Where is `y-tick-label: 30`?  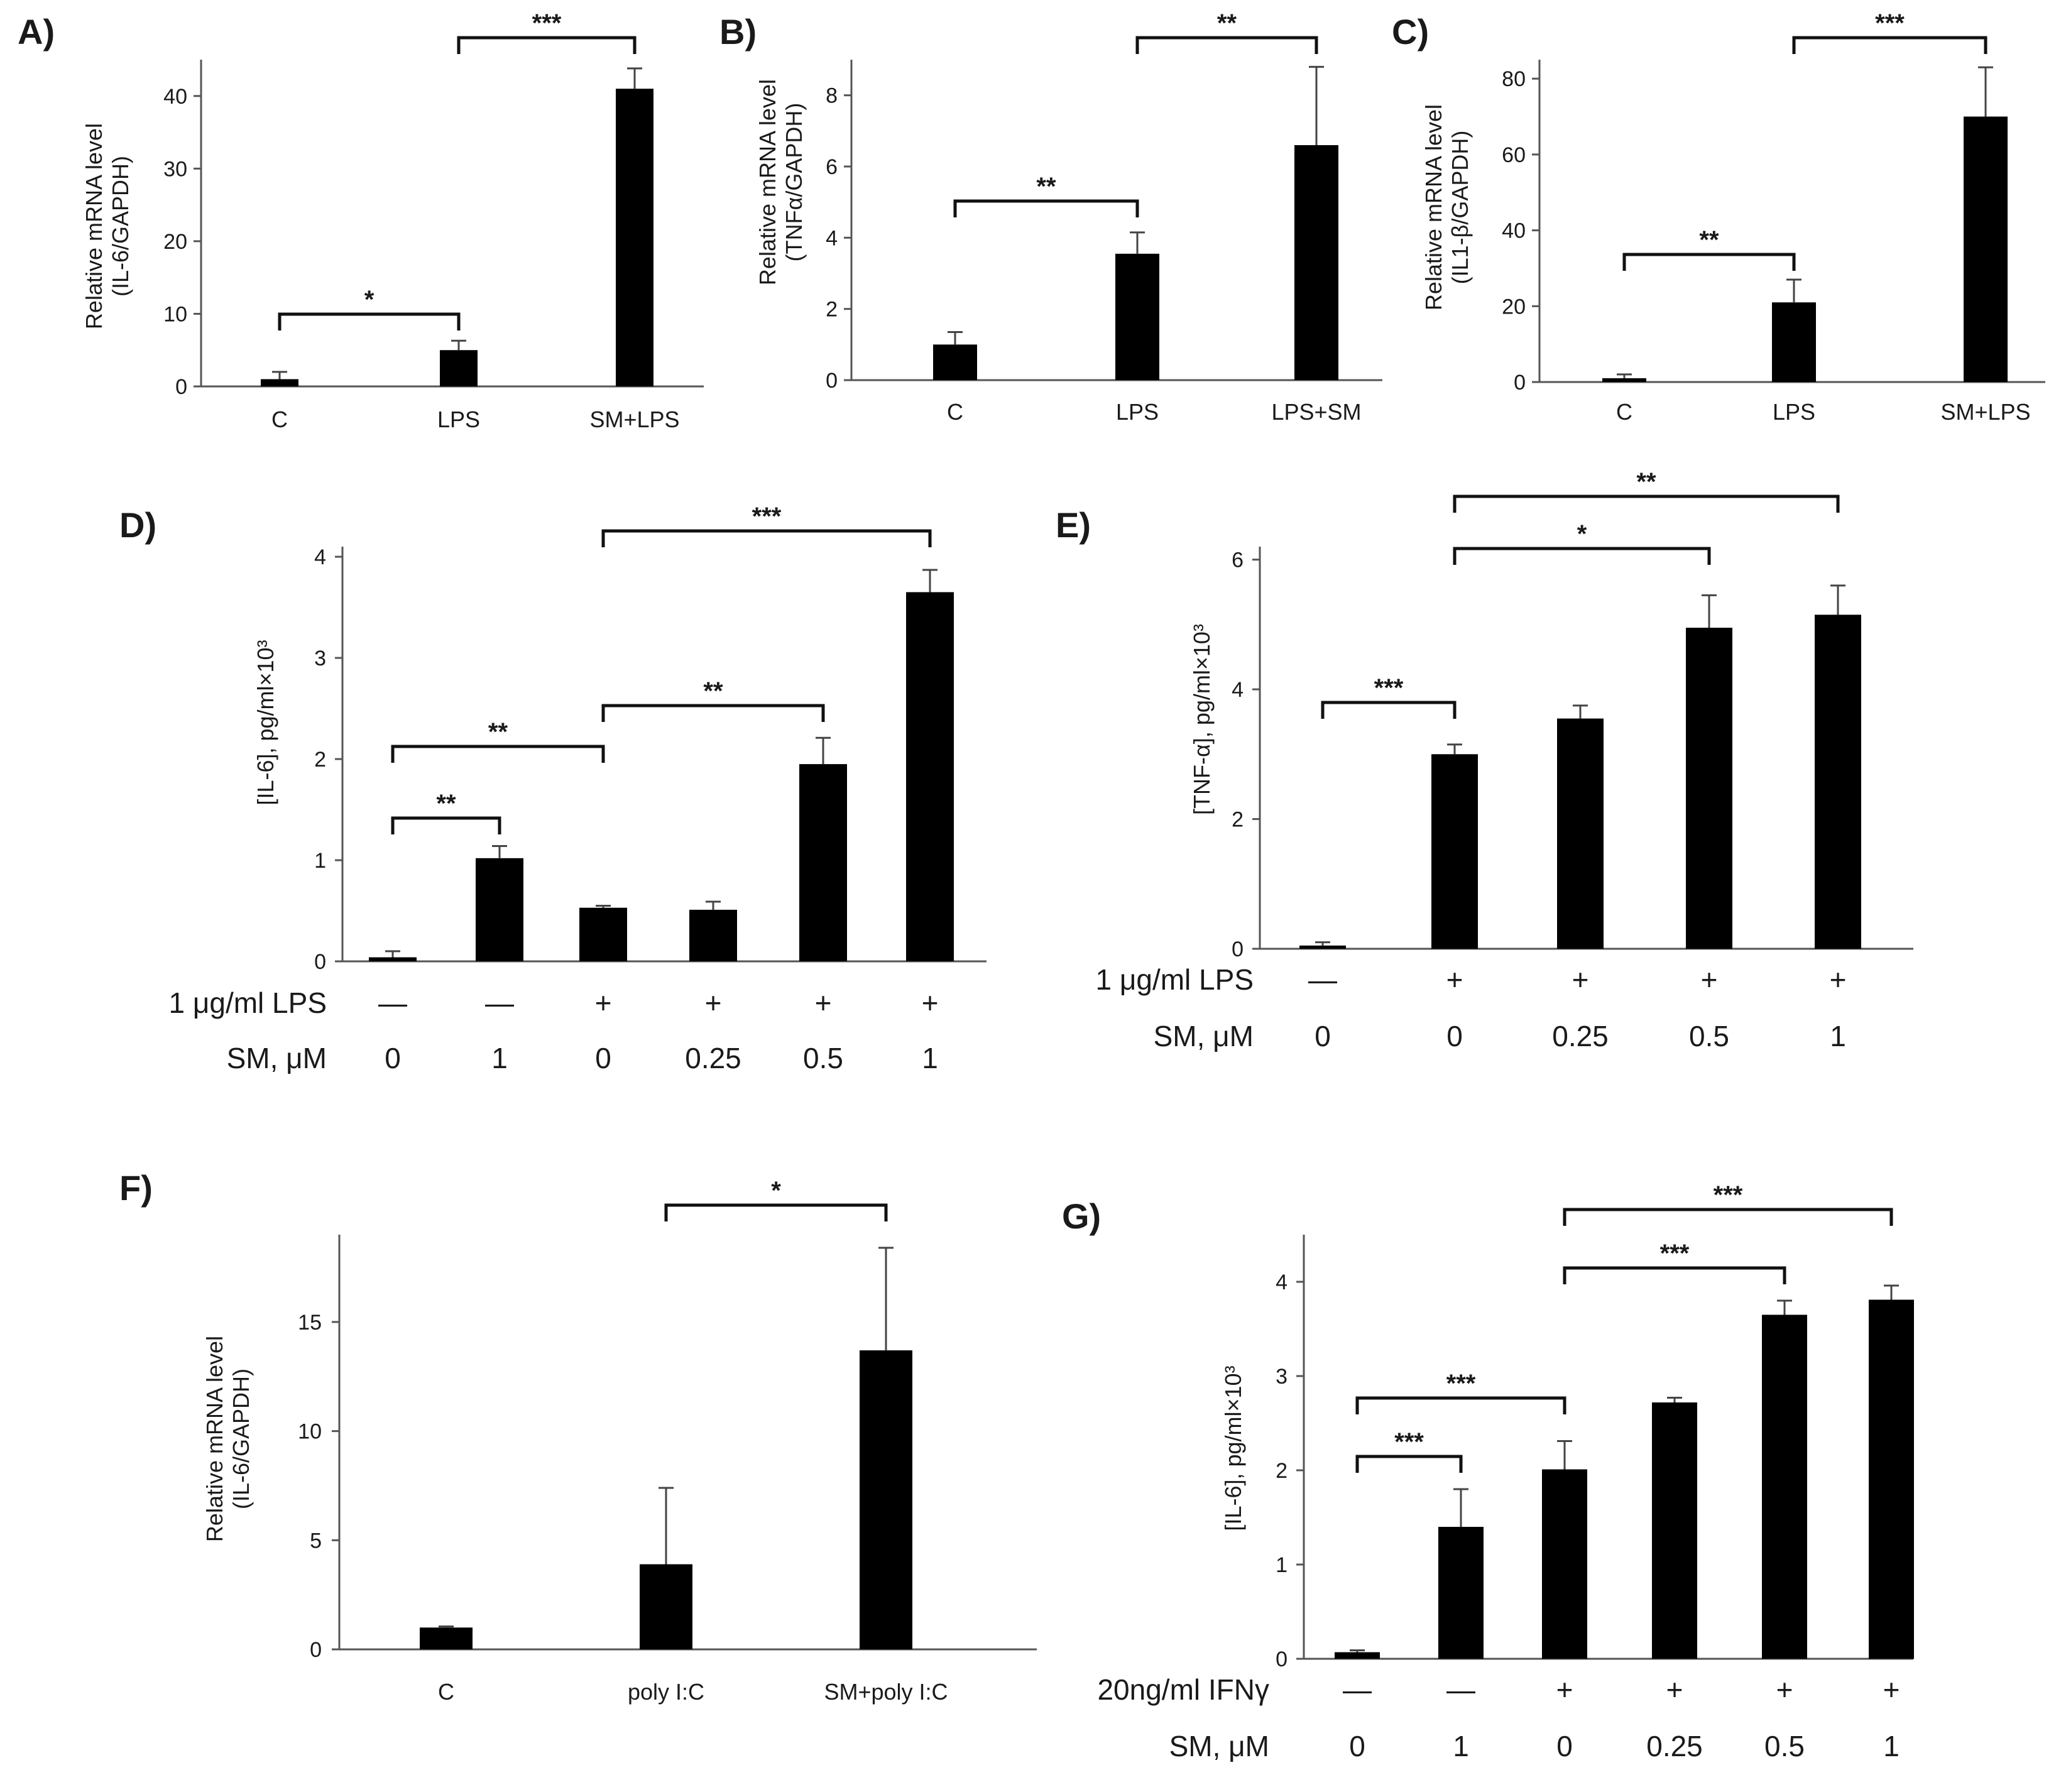
y-tick-label: 30 is located at coordinates (175, 169).